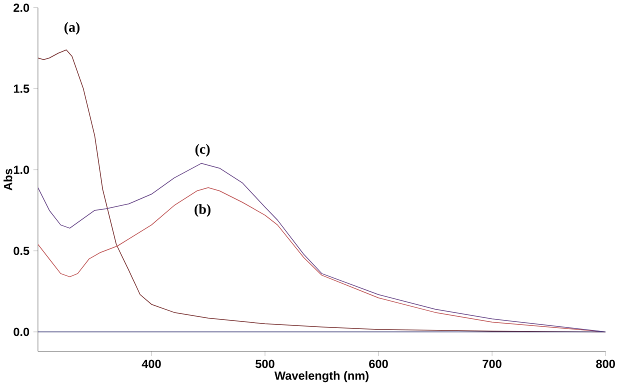  I want to click on y-axis-title: Abs, so click(8, 180).